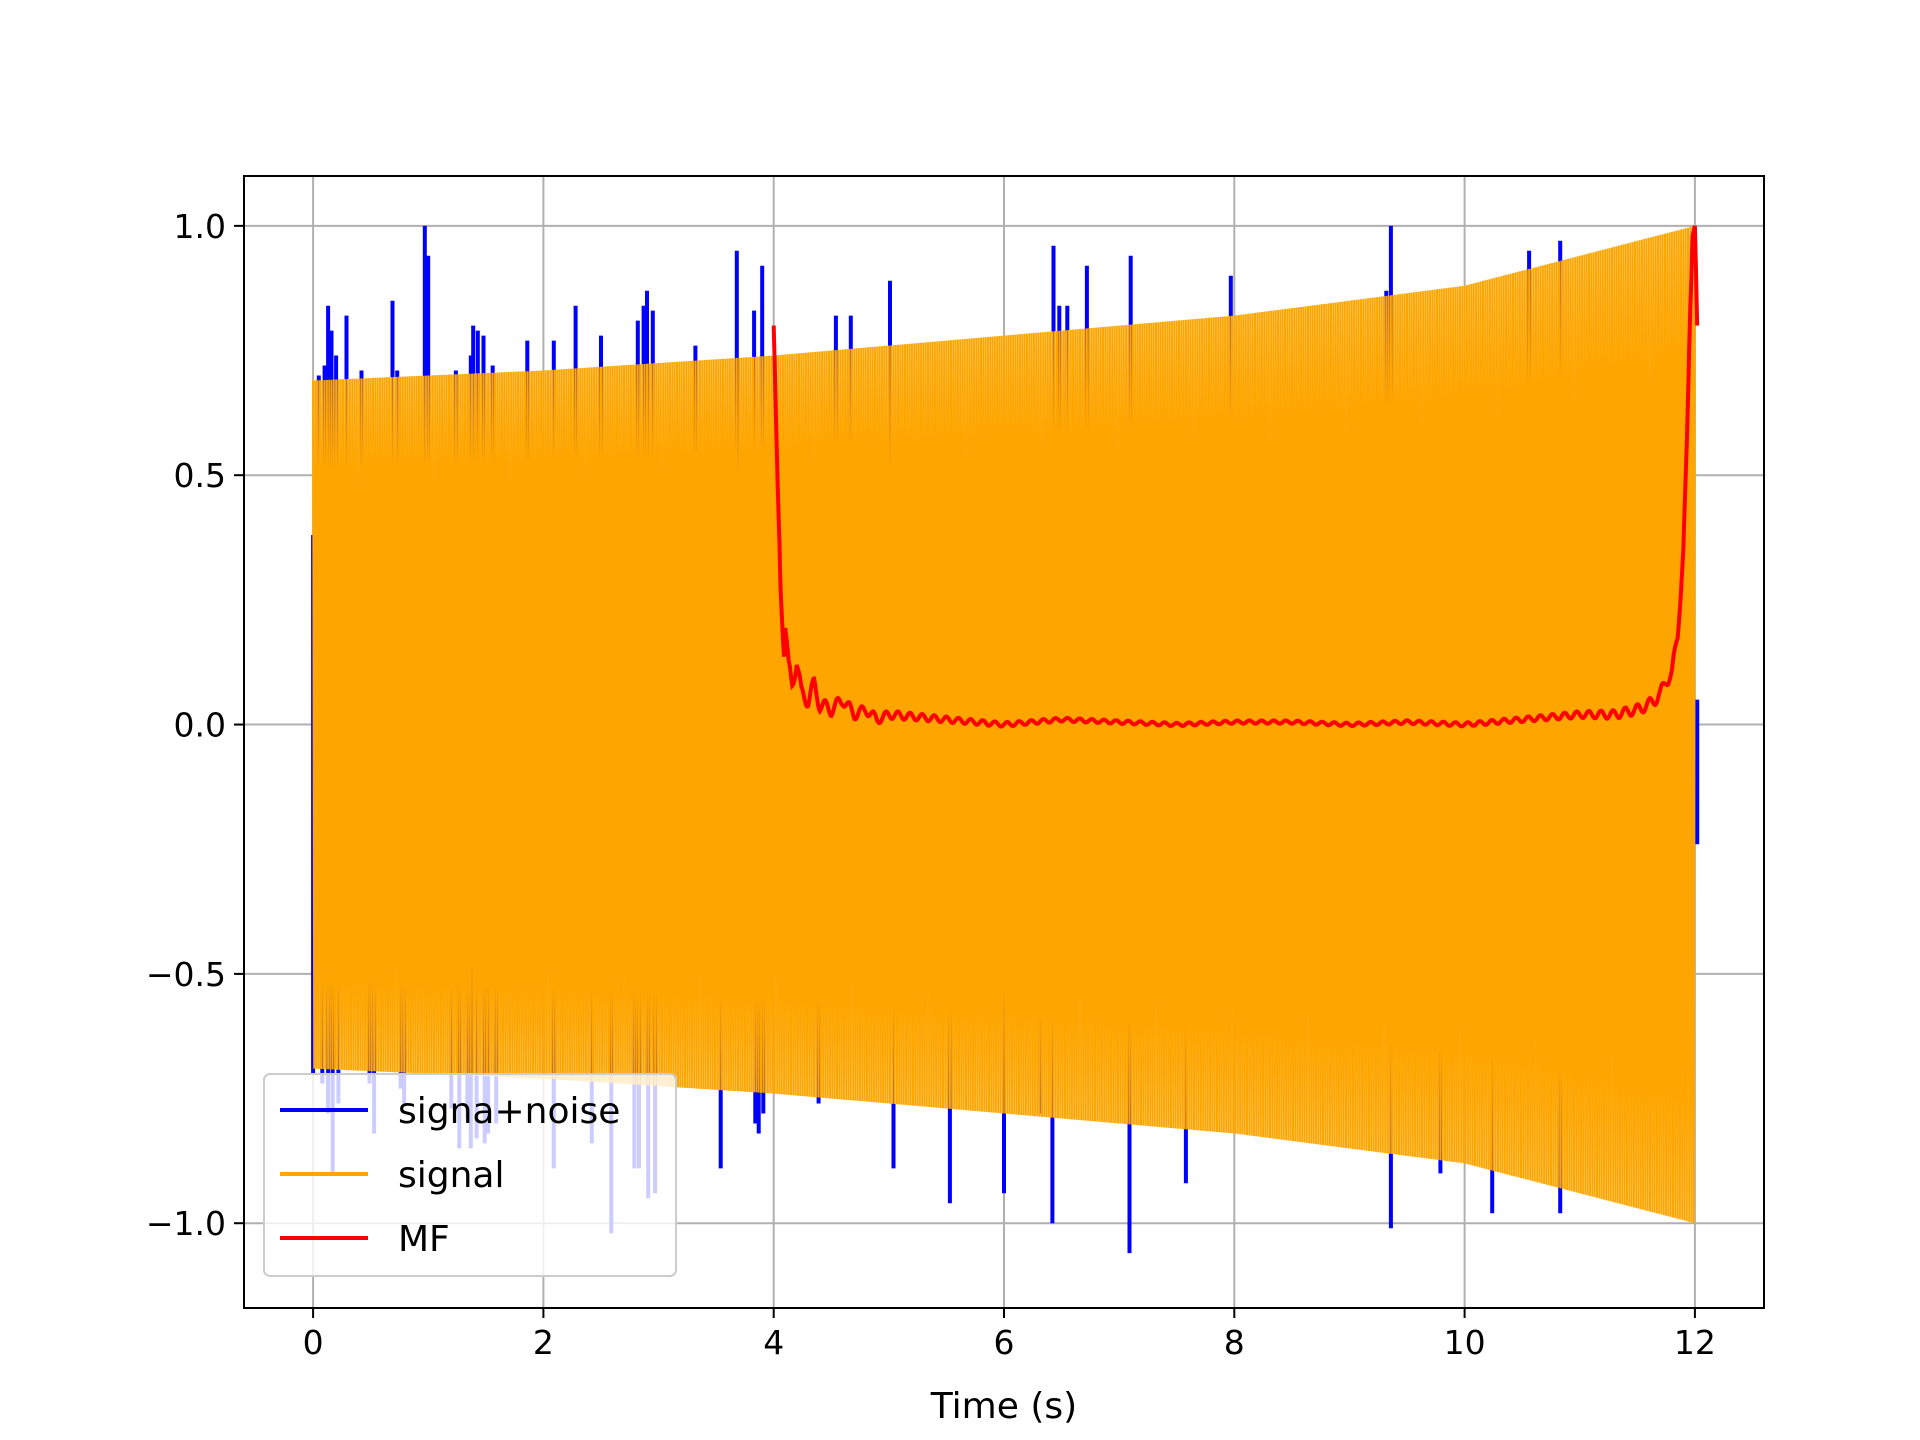 The height and width of the screenshot is (1440, 1920). I want to click on legend-label: MF, so click(424, 1239).